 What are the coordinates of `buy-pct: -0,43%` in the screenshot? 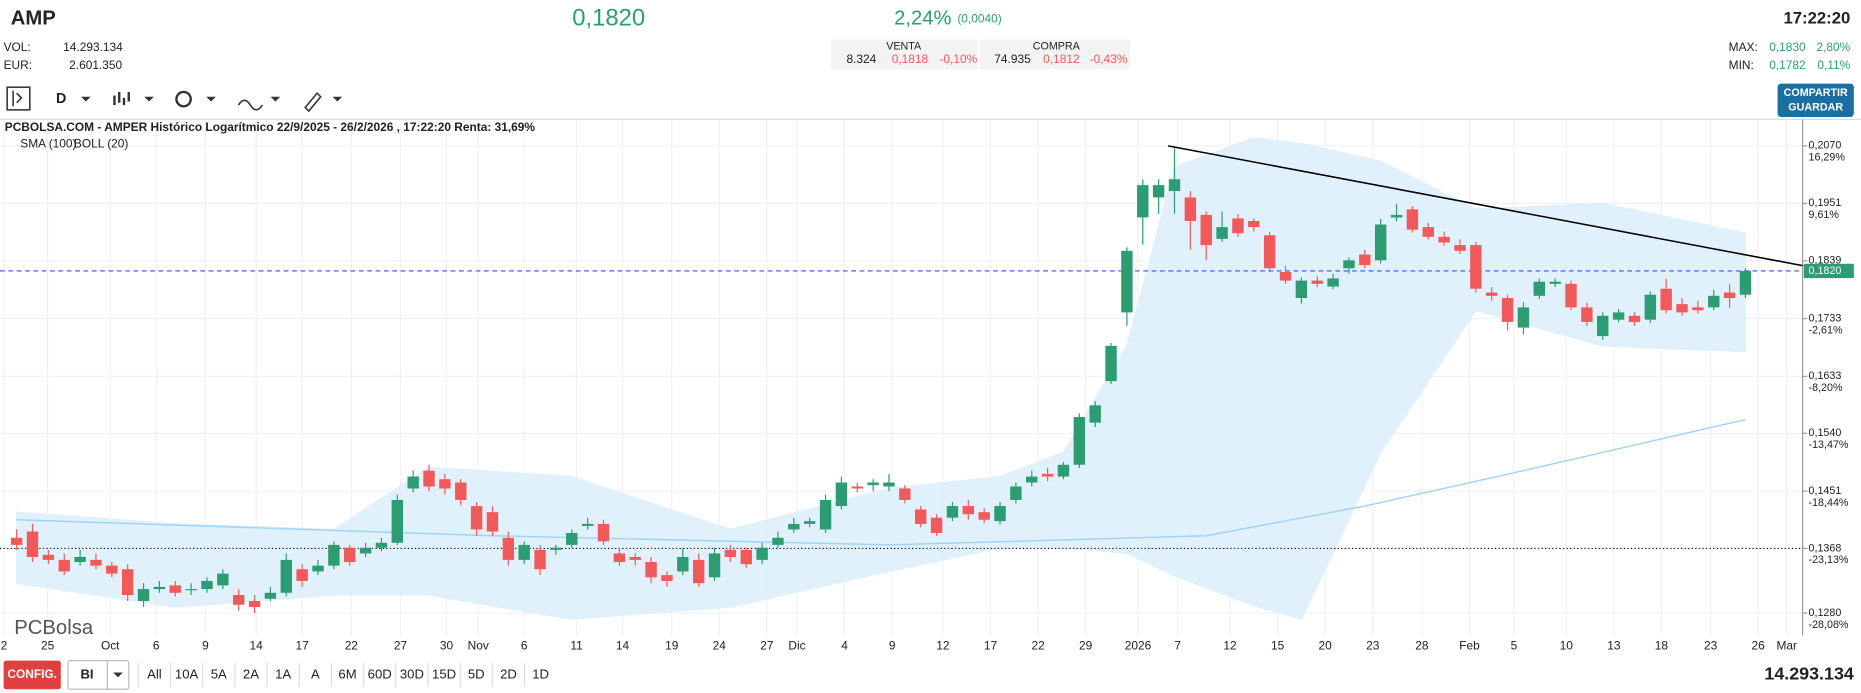 It's located at (1109, 59).